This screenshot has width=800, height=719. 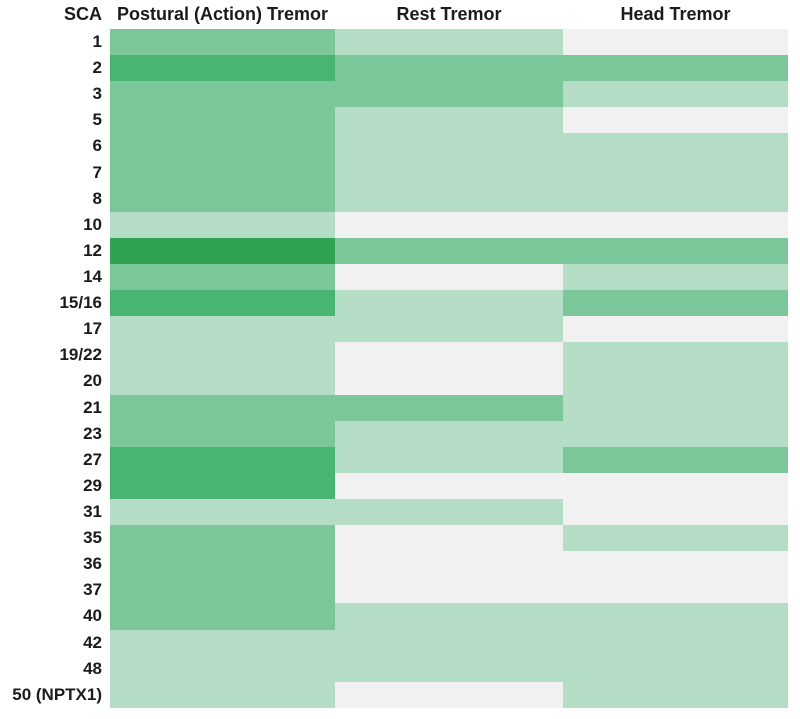 What do you see at coordinates (55, 146) in the screenshot?
I see `row-label-sca-6: 6` at bounding box center [55, 146].